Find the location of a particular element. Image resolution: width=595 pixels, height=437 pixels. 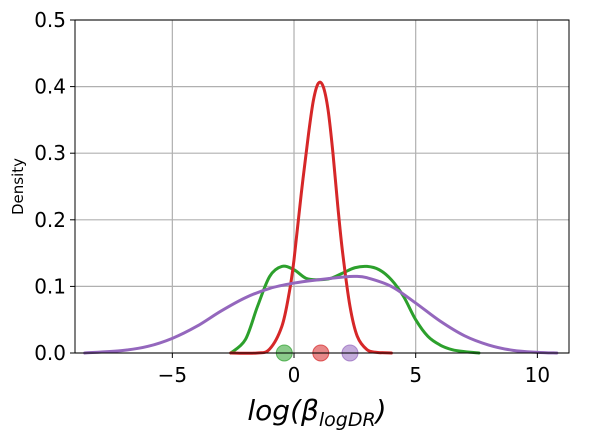

x-tick-label: 0 is located at coordinates (294, 375).